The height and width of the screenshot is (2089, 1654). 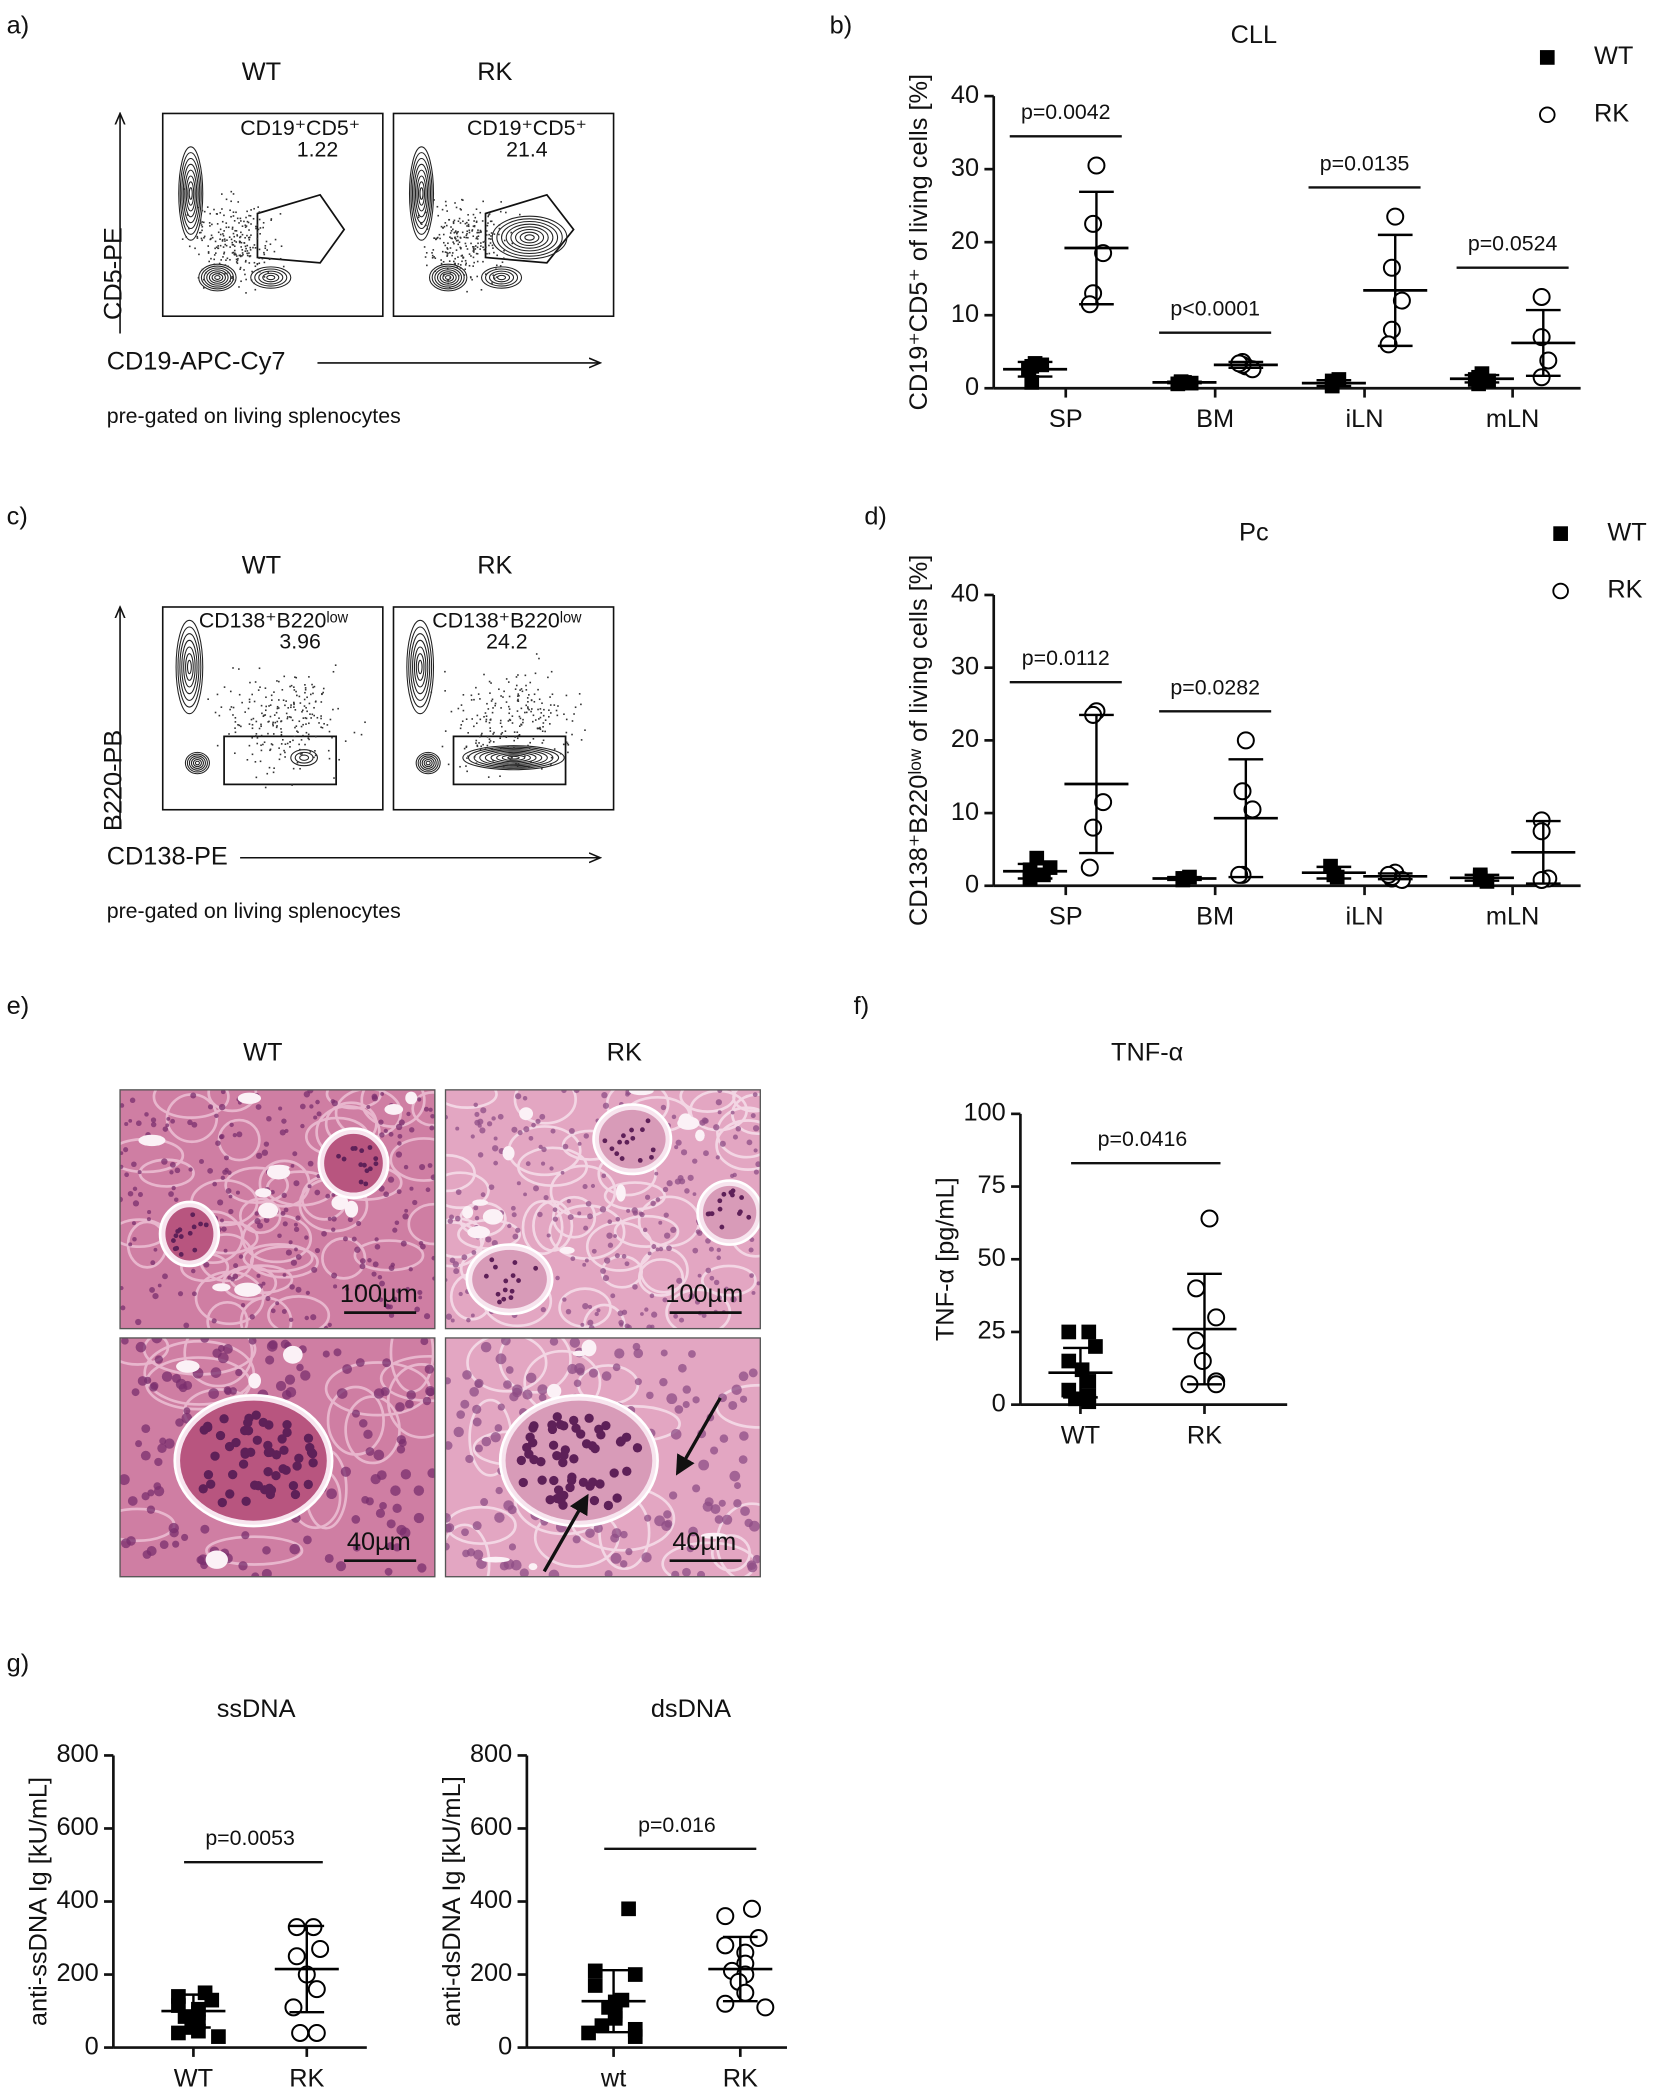 I want to click on image-frame, so click(x=602, y=1457).